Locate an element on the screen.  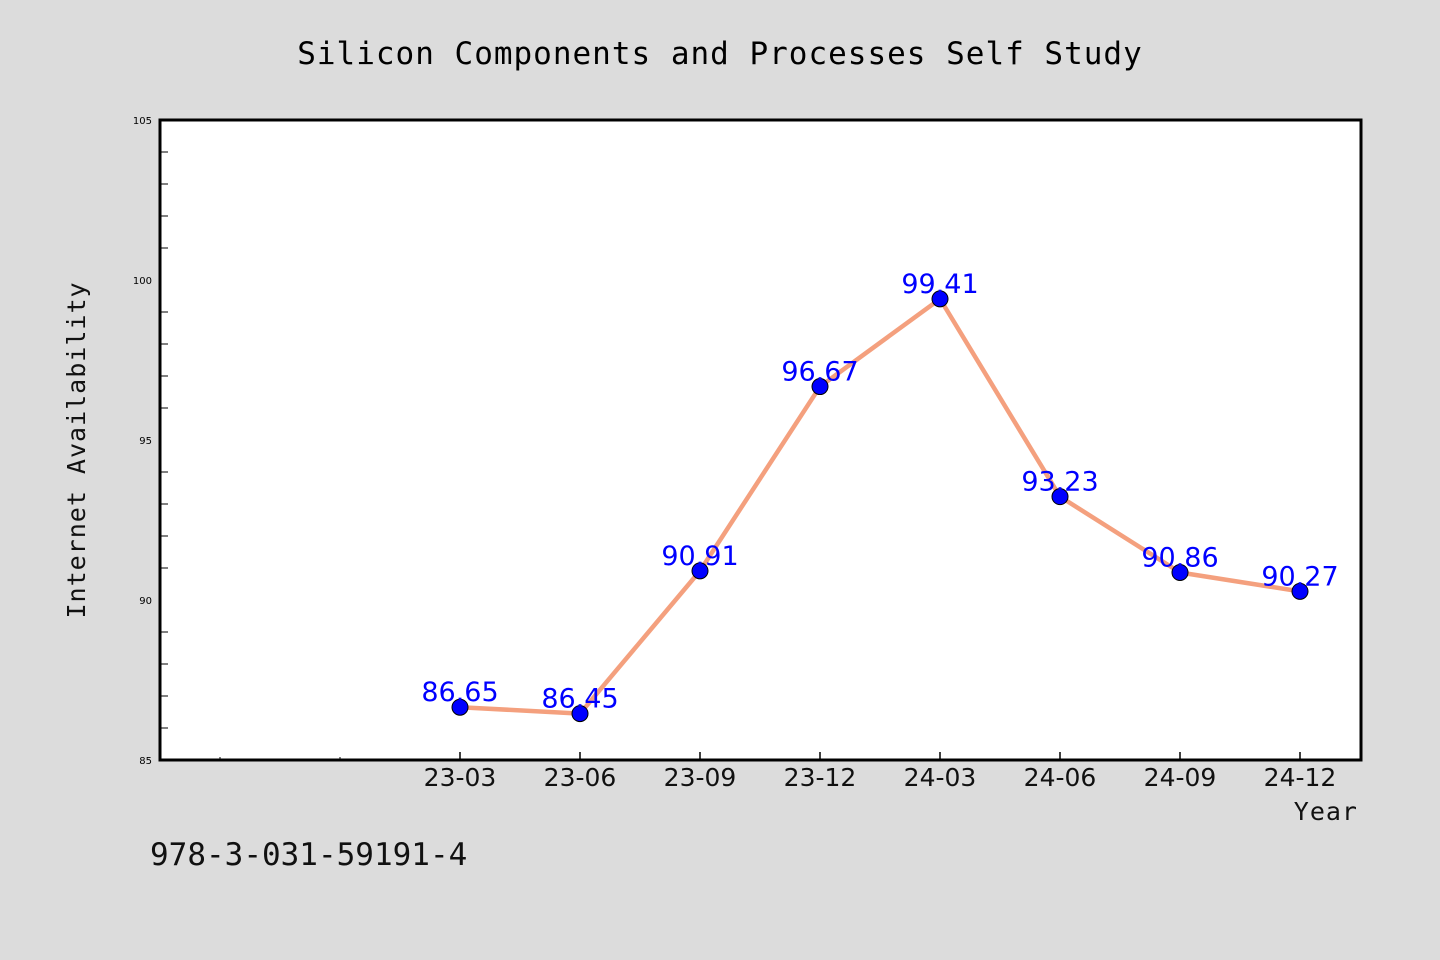
x-tick-label: 24-09 is located at coordinates (1180, 777).